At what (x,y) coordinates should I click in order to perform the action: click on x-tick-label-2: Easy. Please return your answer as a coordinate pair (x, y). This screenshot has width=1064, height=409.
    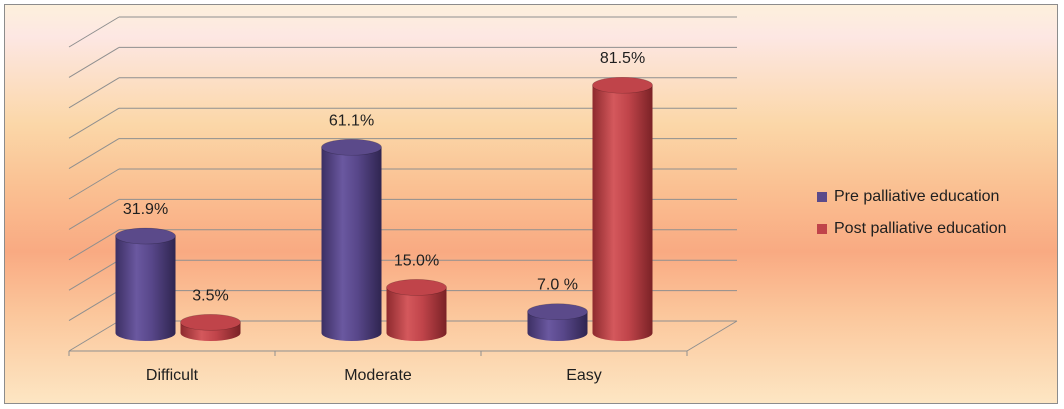
    Looking at the image, I should click on (584, 375).